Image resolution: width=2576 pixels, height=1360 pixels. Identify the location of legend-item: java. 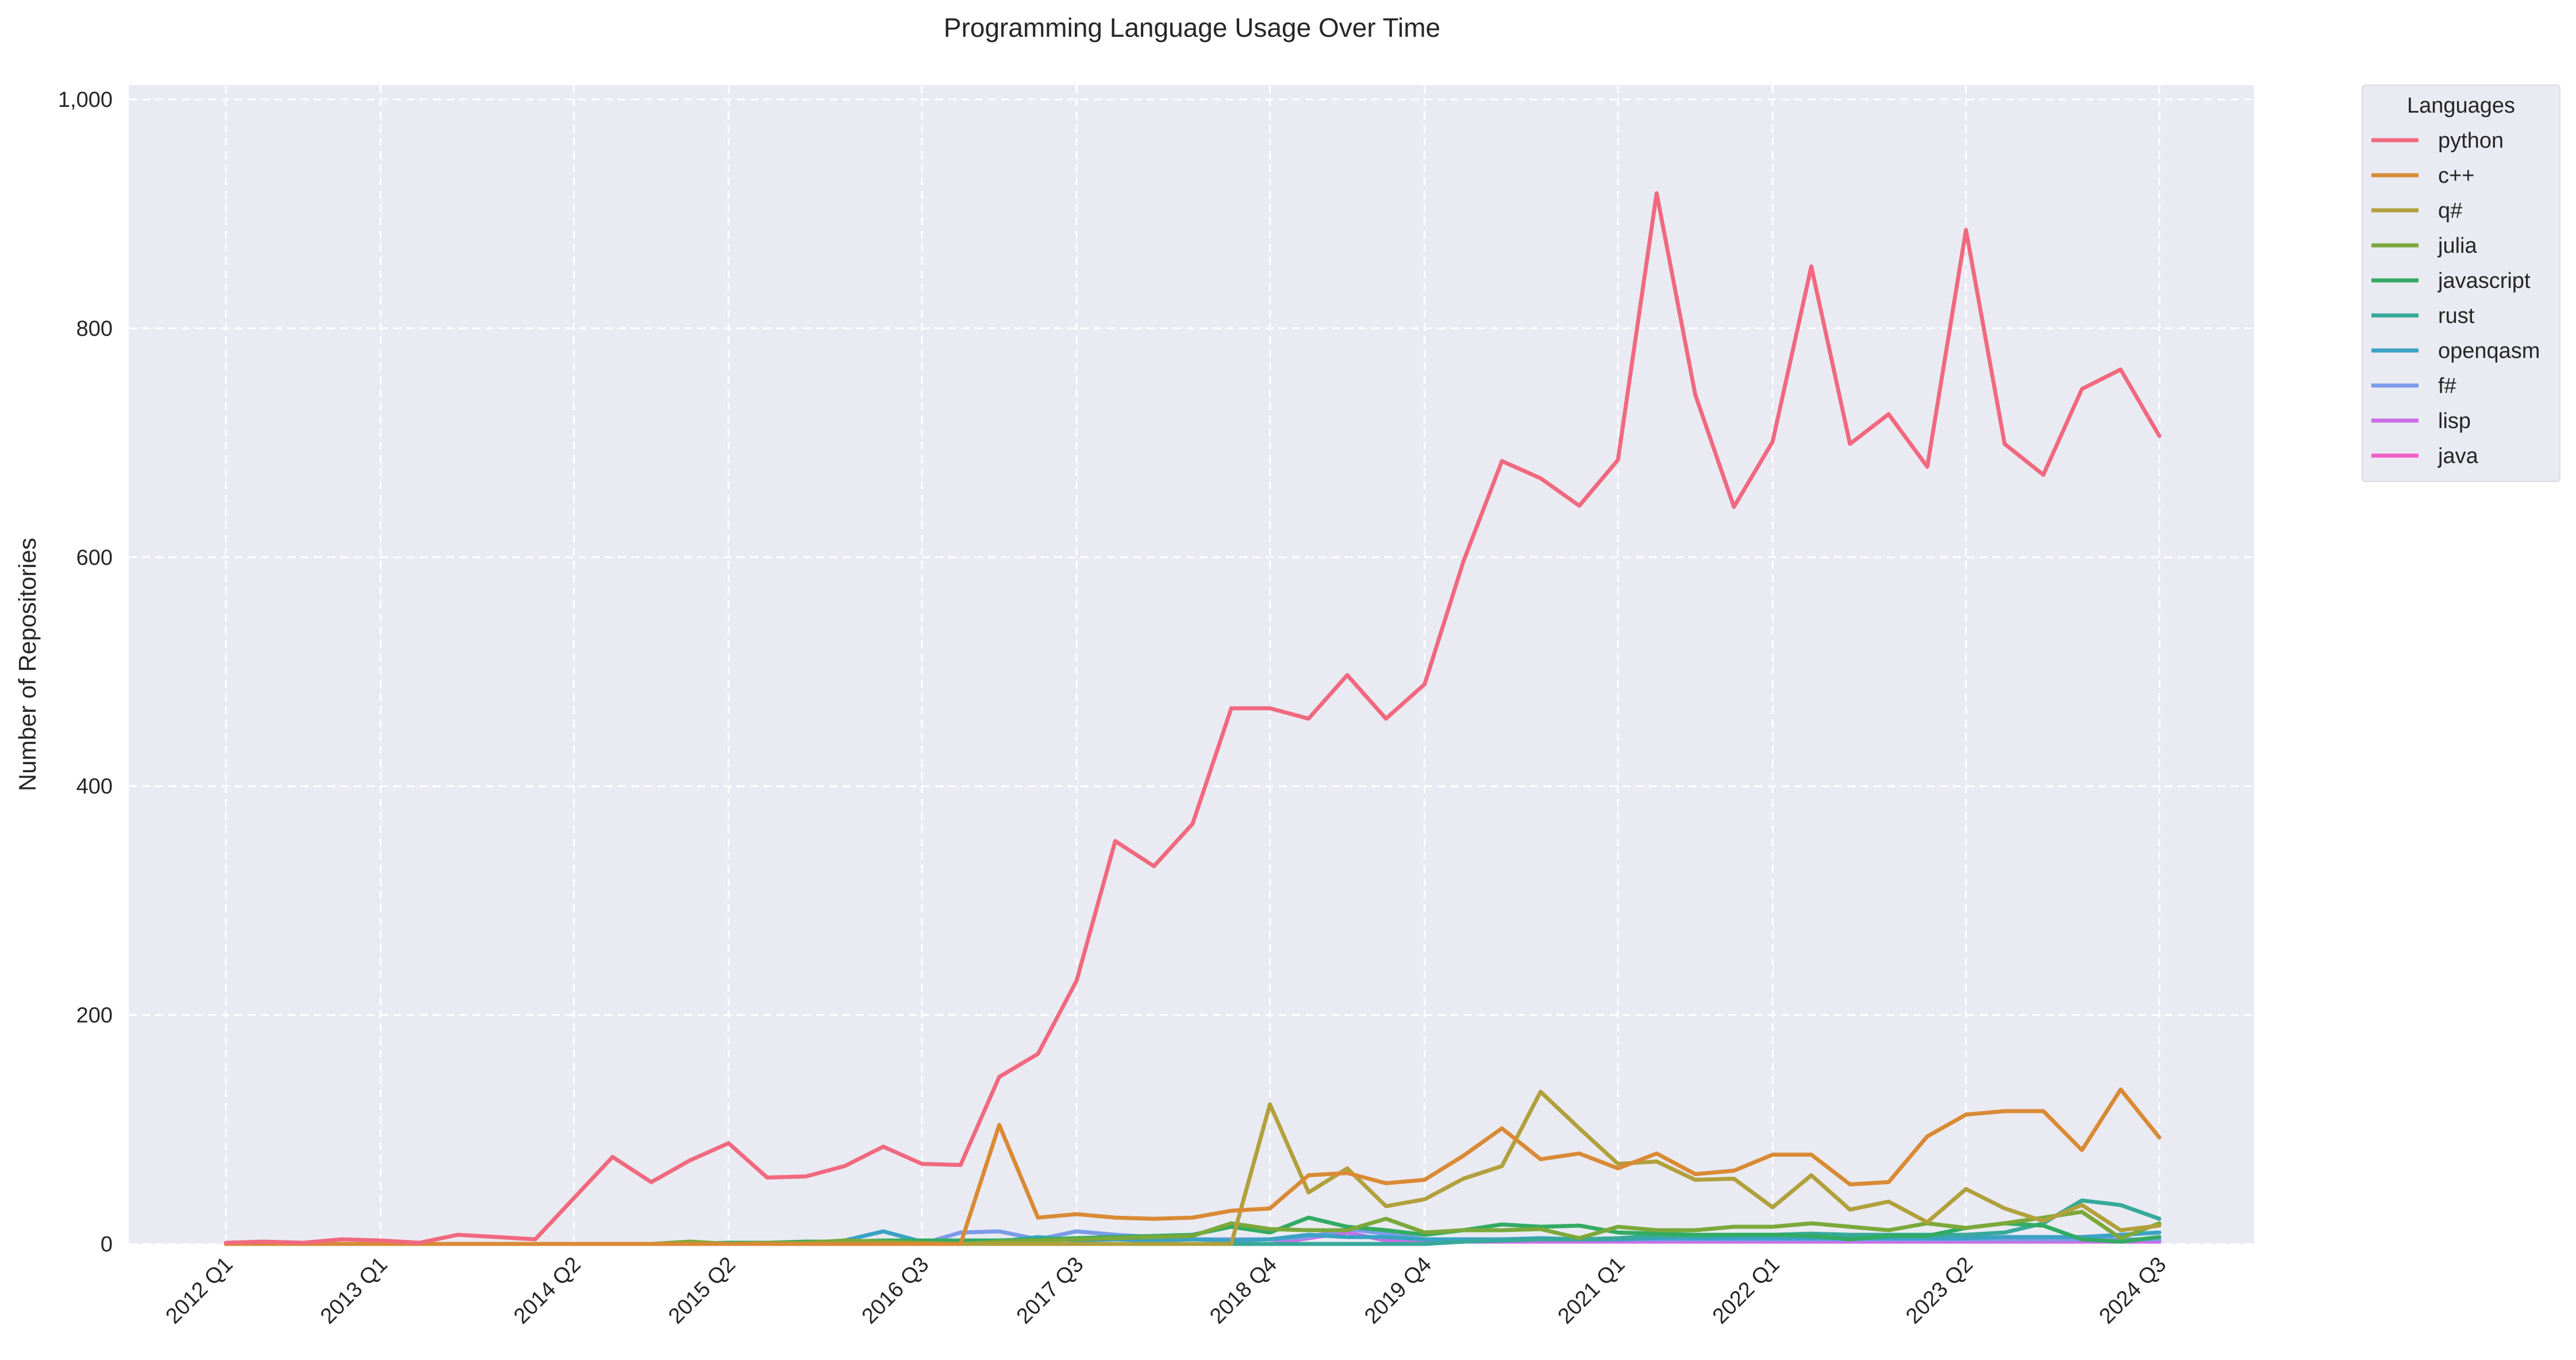
(2425, 456).